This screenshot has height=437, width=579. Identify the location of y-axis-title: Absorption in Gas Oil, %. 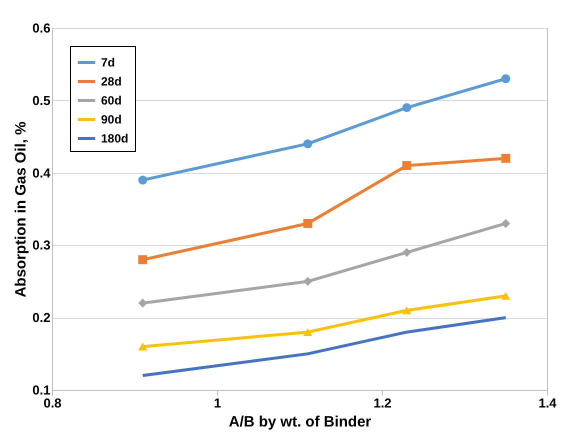
(21, 210).